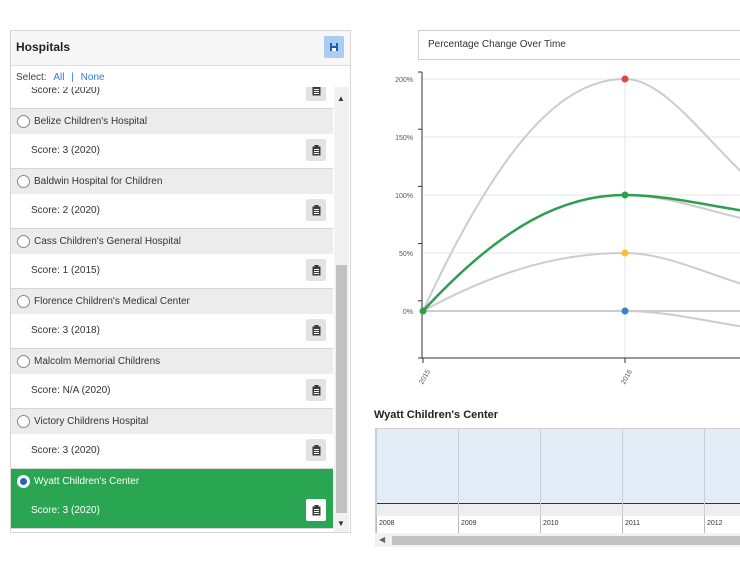  Describe the element at coordinates (469, 523) in the screenshot. I see `timeline-year-label: 2009` at that location.